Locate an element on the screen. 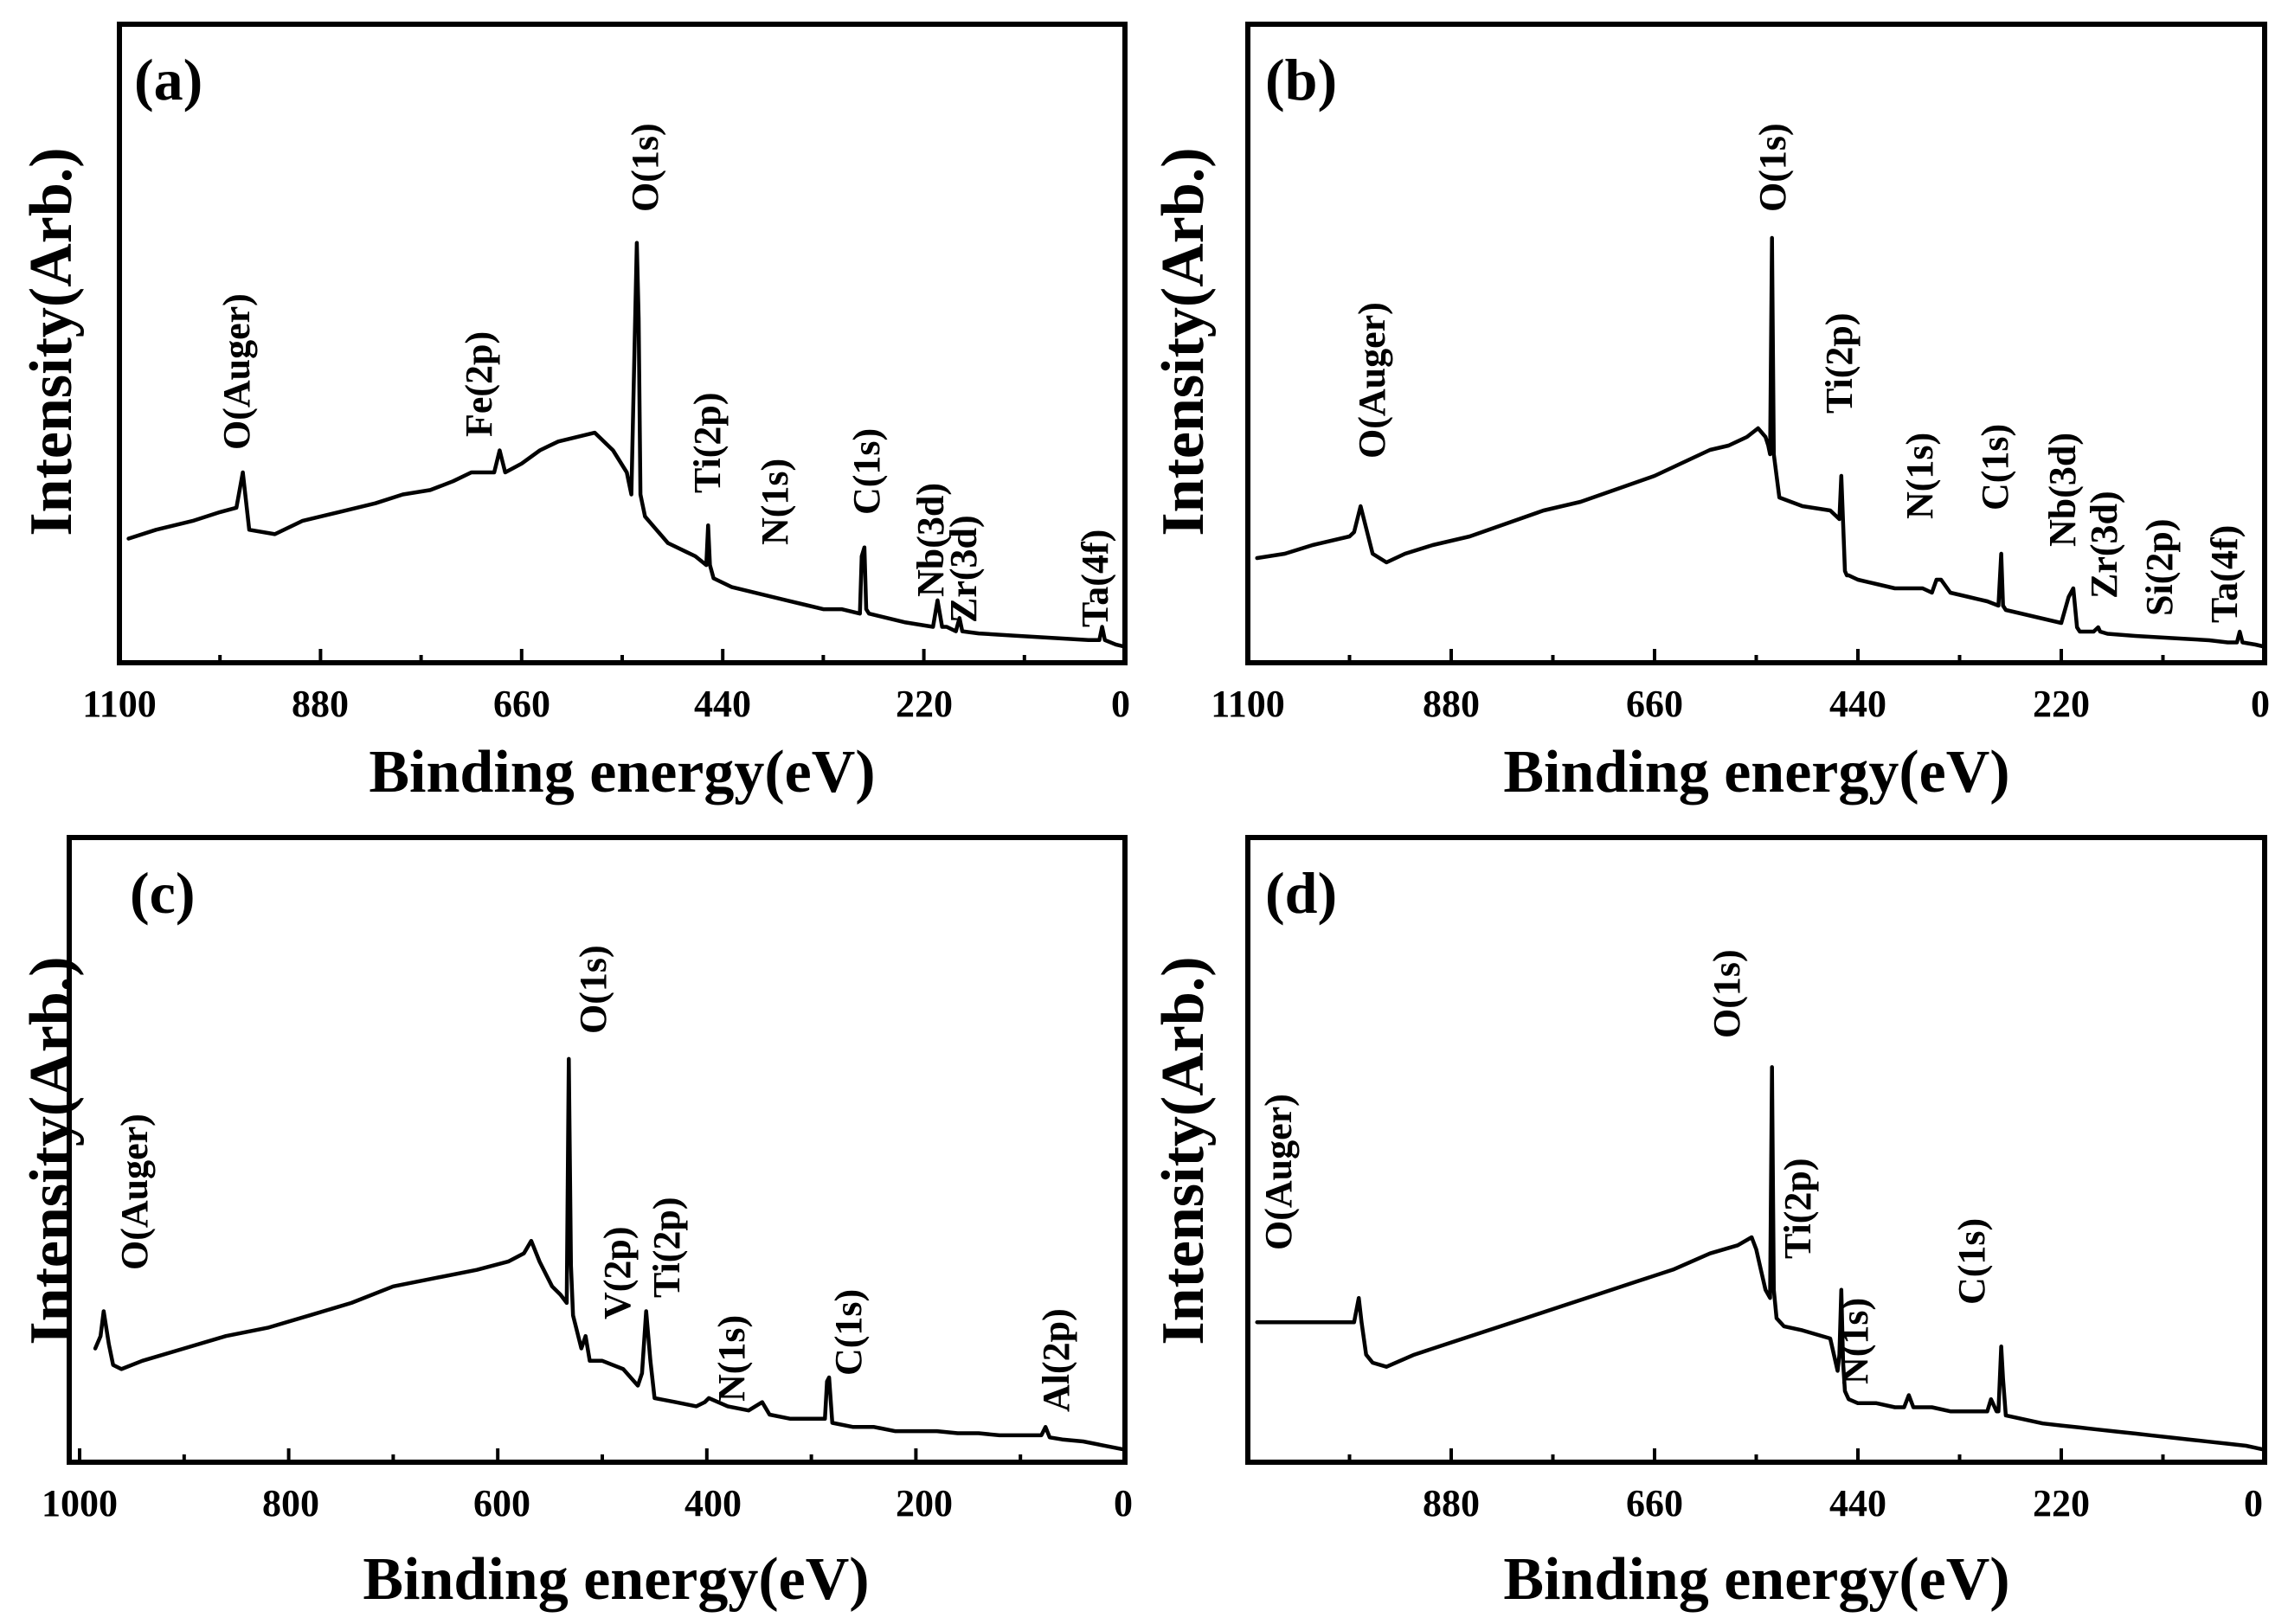 This screenshot has width=2288, height=1624. panel-a-x-axis-label: Binding energy(eV) is located at coordinates (622, 772).